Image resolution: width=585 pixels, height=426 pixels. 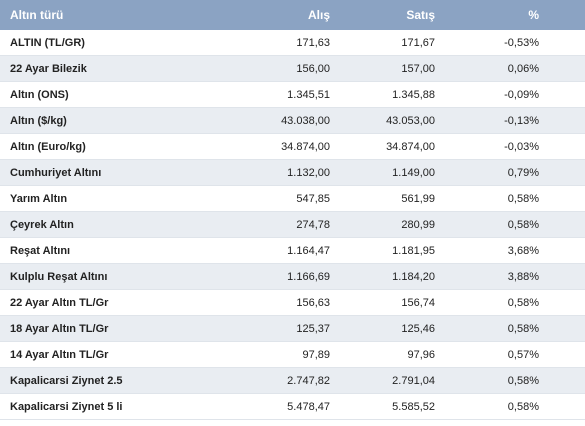 I want to click on table-row: Altın (Euro/kg) 34.874,00 34.874,00 -0,03%, so click(x=292, y=147).